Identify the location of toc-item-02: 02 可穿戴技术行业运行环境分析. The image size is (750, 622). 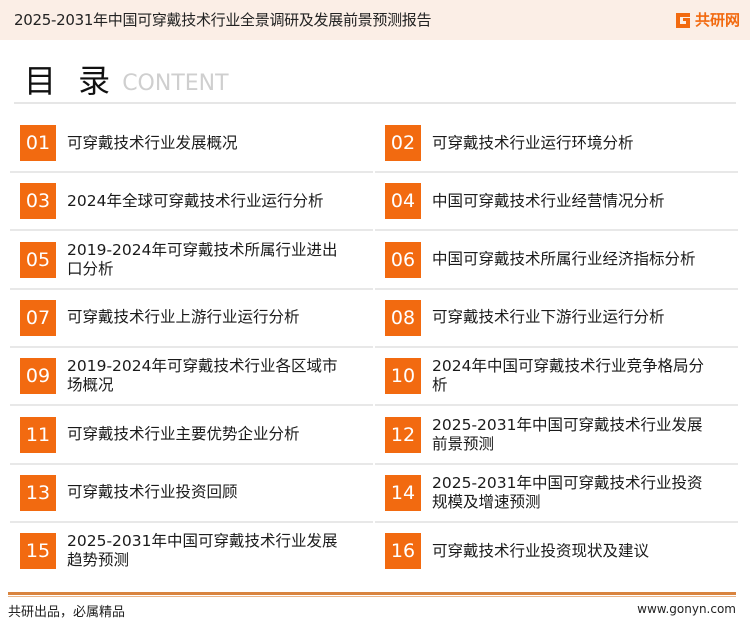
(556, 143).